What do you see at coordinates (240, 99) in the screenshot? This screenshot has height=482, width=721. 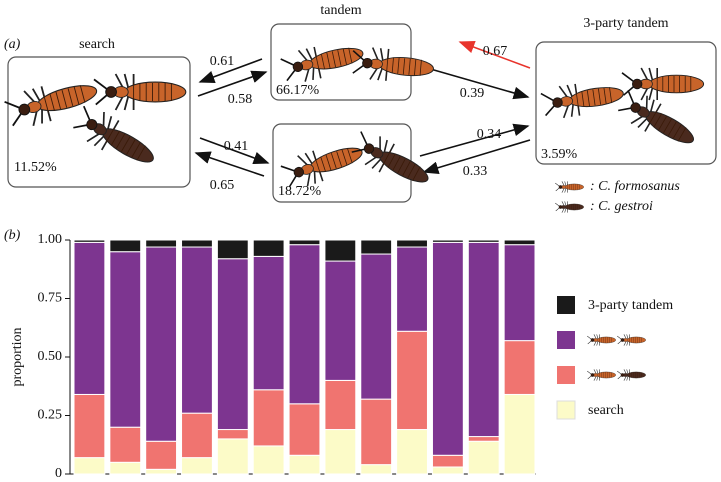 I see `edge-label: 0.58` at bounding box center [240, 99].